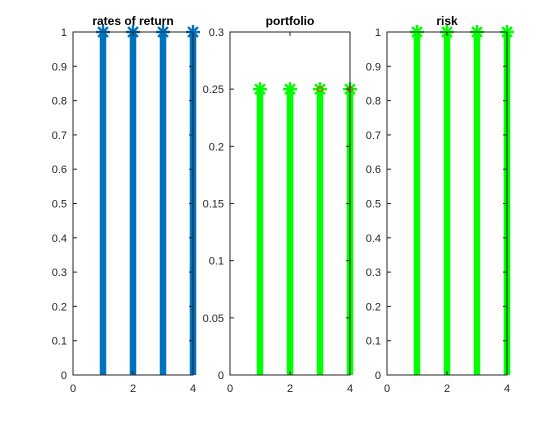 The height and width of the screenshot is (425, 560). Describe the element at coordinates (132, 21) in the screenshot. I see `chart-title: rates of return` at that location.